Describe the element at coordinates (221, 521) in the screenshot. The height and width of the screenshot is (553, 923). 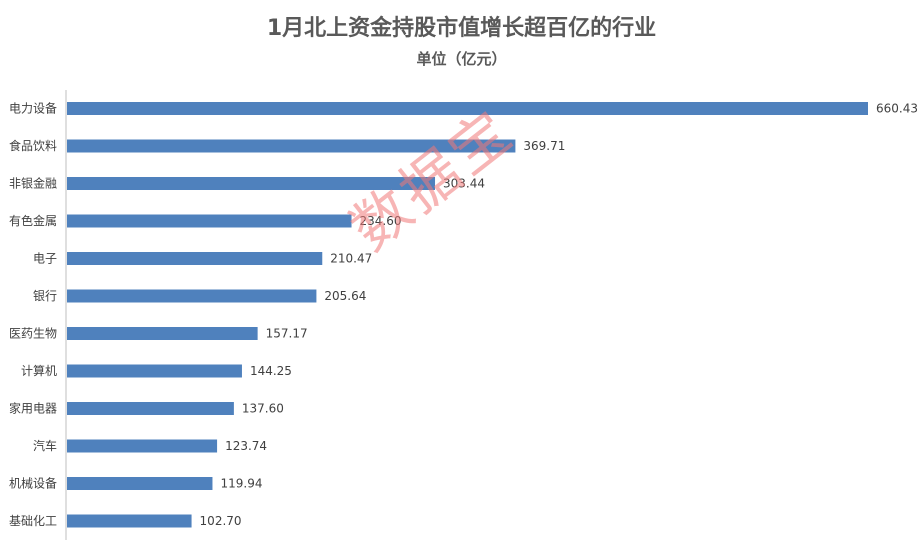
I see `data-label: 102.70` at that location.